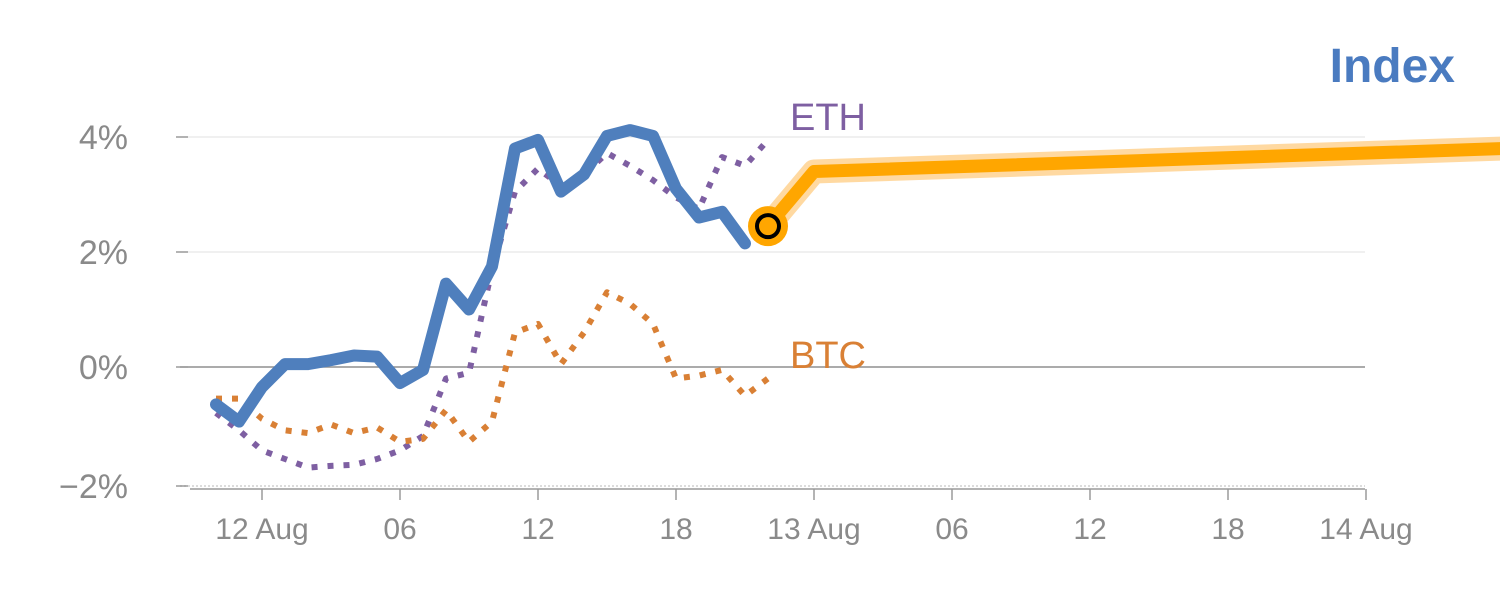  What do you see at coordinates (261, 529) in the screenshot?
I see `x-tick-label: 12 Aug` at bounding box center [261, 529].